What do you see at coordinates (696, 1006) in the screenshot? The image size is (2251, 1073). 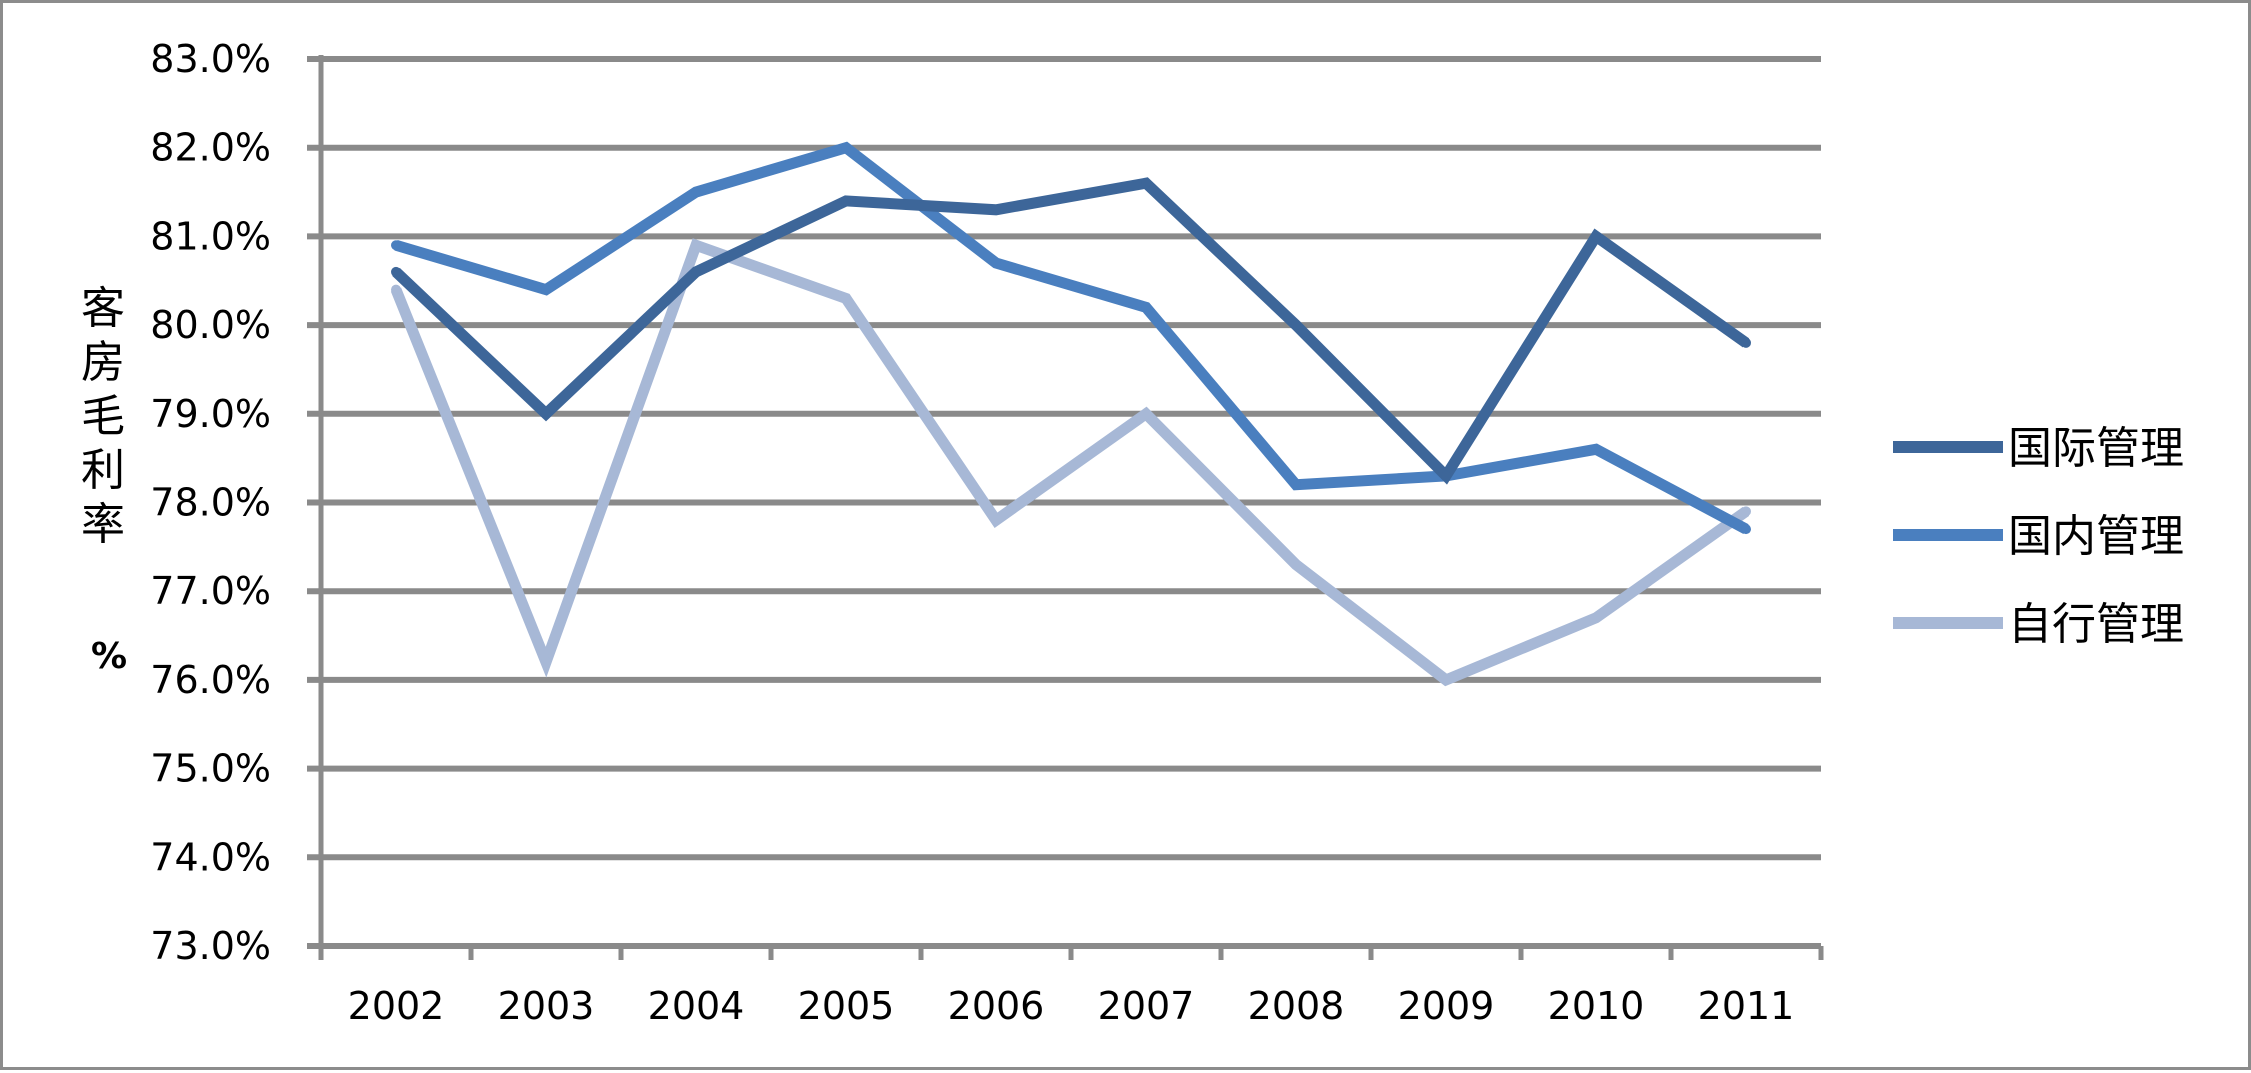 I see `x-tick-label: 2004` at bounding box center [696, 1006].